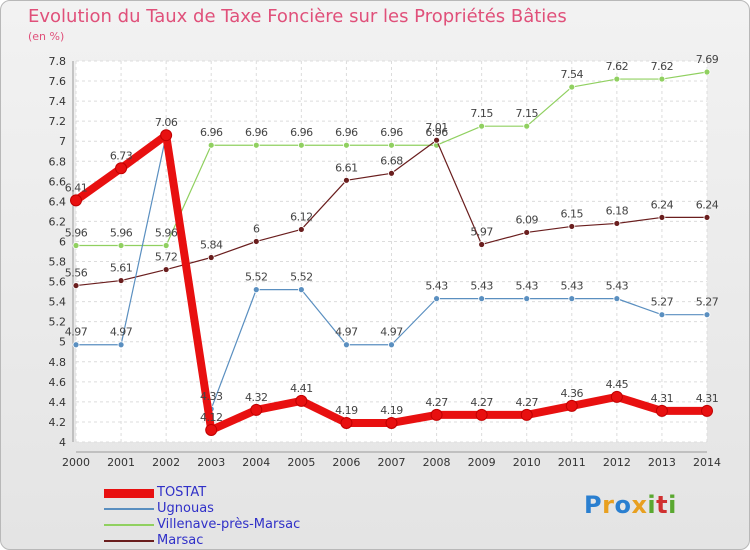  What do you see at coordinates (572, 393) in the screenshot?
I see `data-label-tostat: 4.36` at bounding box center [572, 393].